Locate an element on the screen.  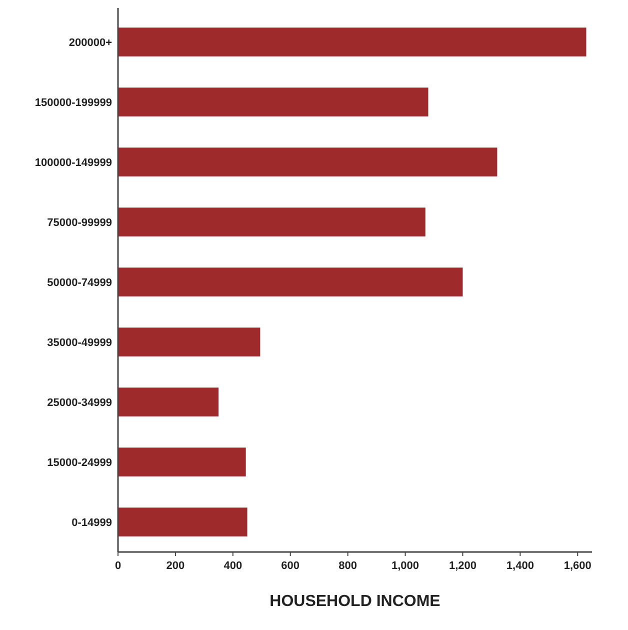
x-tick-label: 1,600 is located at coordinates (578, 566).